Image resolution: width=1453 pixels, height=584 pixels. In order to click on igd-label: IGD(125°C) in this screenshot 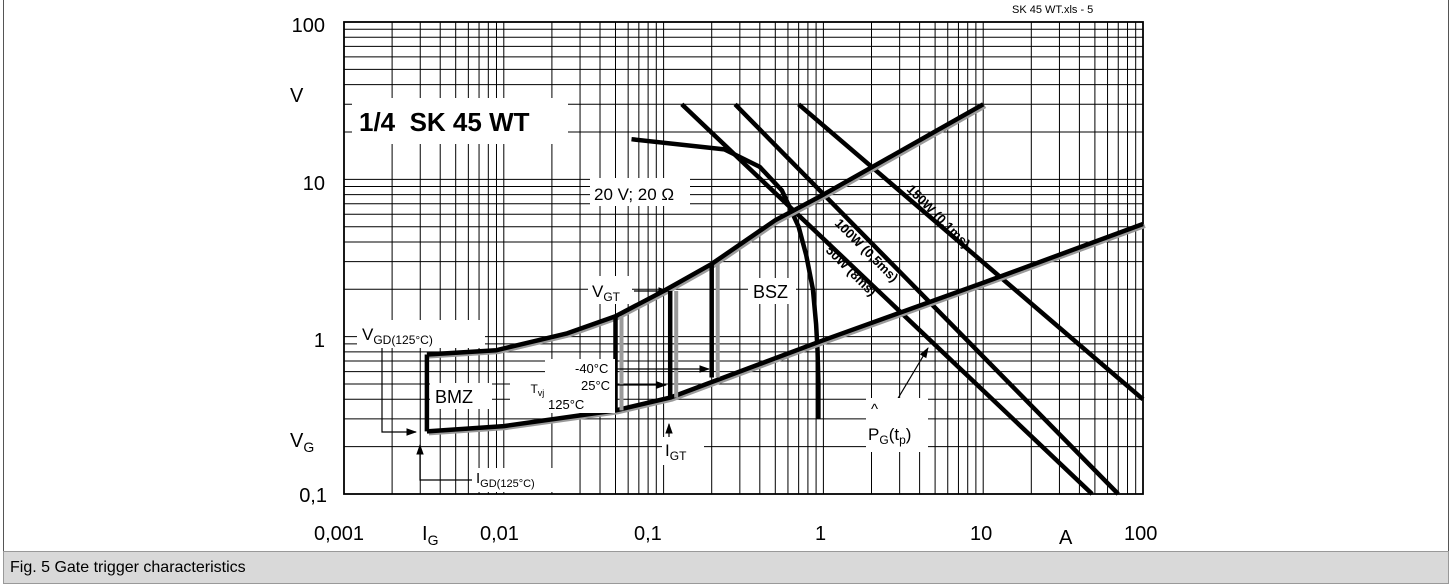, I will do `click(505, 480)`.